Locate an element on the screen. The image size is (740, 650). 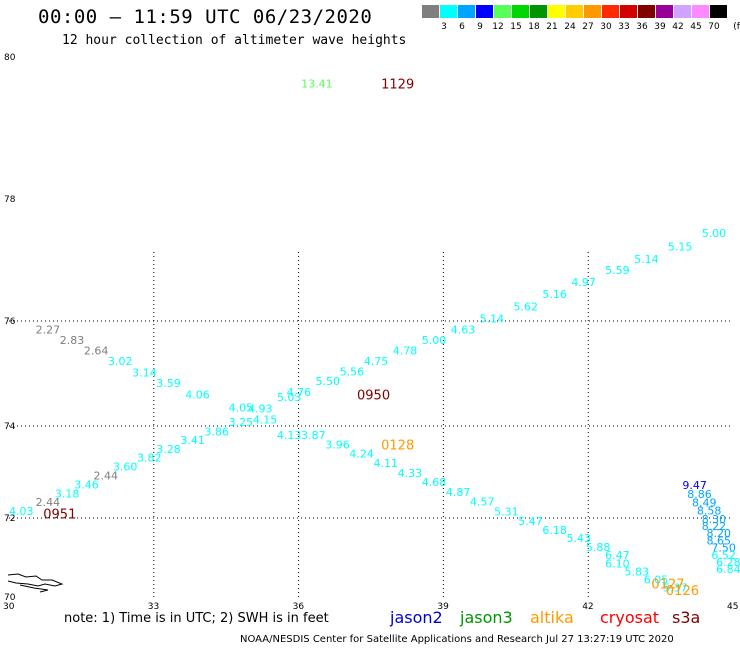
time-label: 0126 is located at coordinates (682, 591).